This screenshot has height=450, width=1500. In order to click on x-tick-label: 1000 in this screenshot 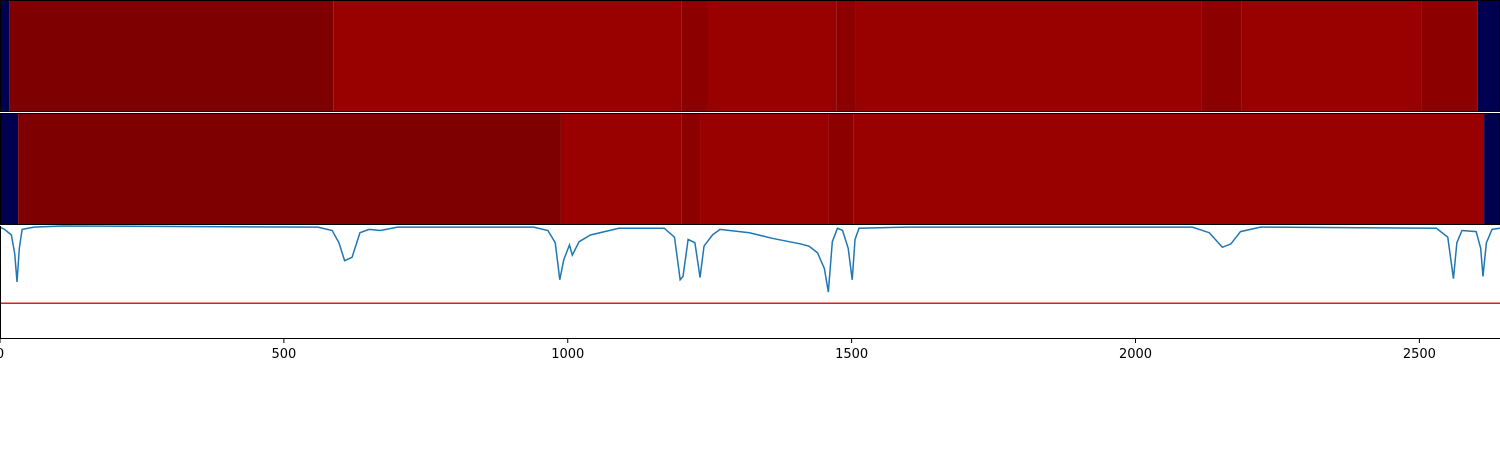, I will do `click(567, 354)`.